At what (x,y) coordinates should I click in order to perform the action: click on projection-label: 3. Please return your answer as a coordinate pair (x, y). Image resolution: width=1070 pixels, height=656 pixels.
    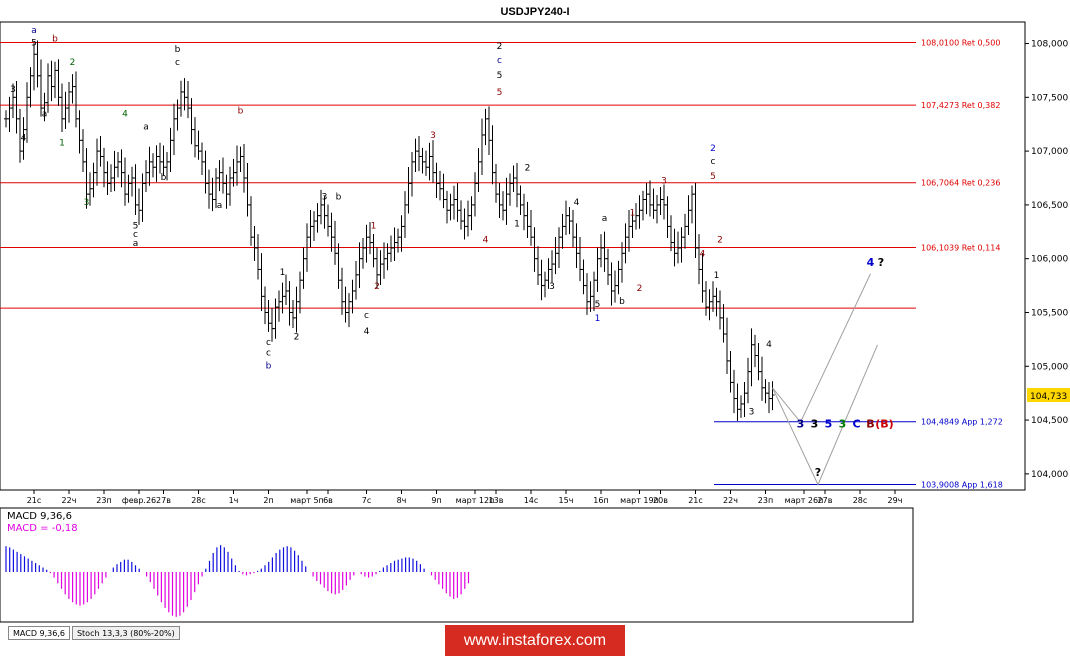
    Looking at the image, I should click on (843, 424).